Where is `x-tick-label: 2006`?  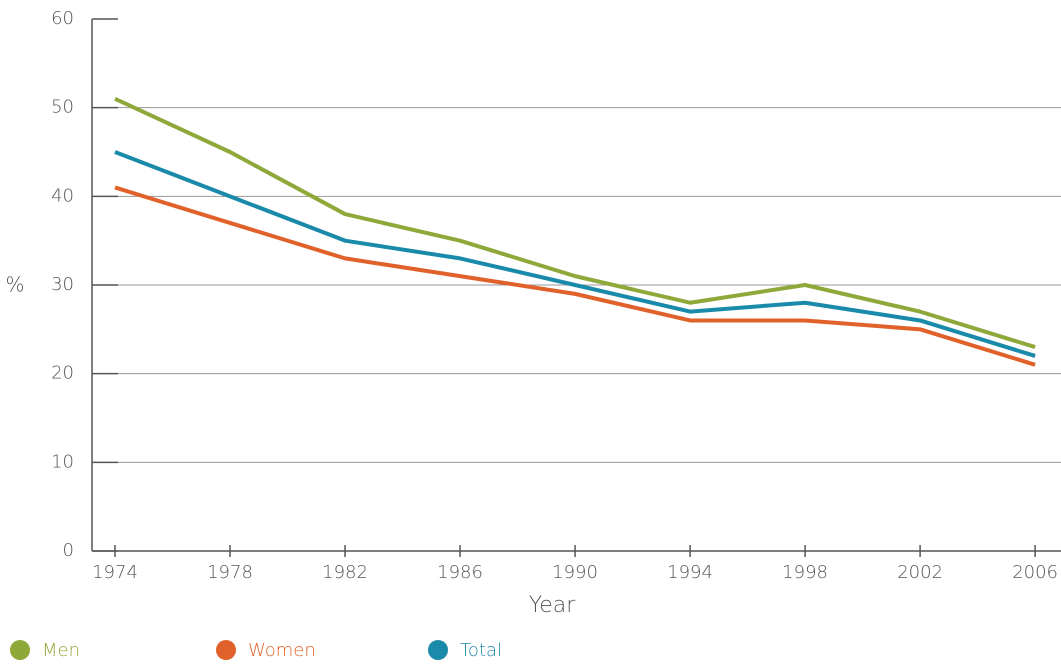
x-tick-label: 2006 is located at coordinates (1035, 572).